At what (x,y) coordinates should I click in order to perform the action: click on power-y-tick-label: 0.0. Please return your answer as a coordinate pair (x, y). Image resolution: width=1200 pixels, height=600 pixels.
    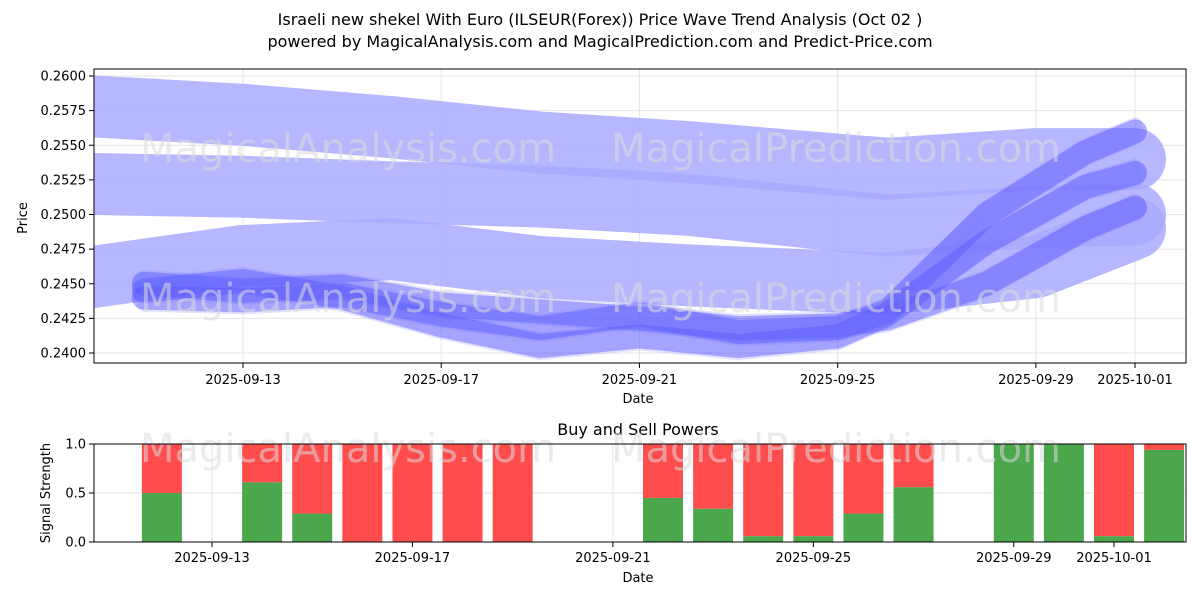
    Looking at the image, I should click on (75, 543).